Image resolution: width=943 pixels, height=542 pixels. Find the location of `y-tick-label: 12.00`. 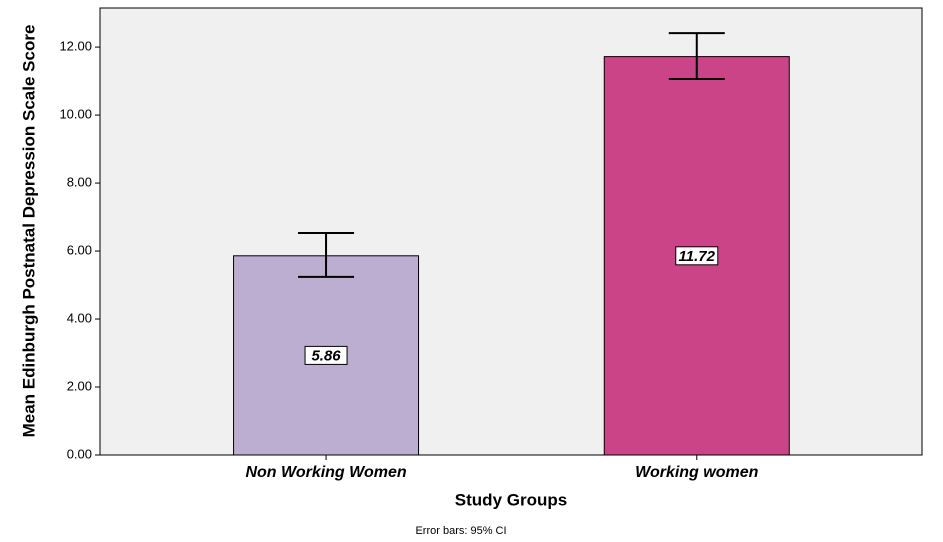

y-tick-label: 12.00 is located at coordinates (75, 46).